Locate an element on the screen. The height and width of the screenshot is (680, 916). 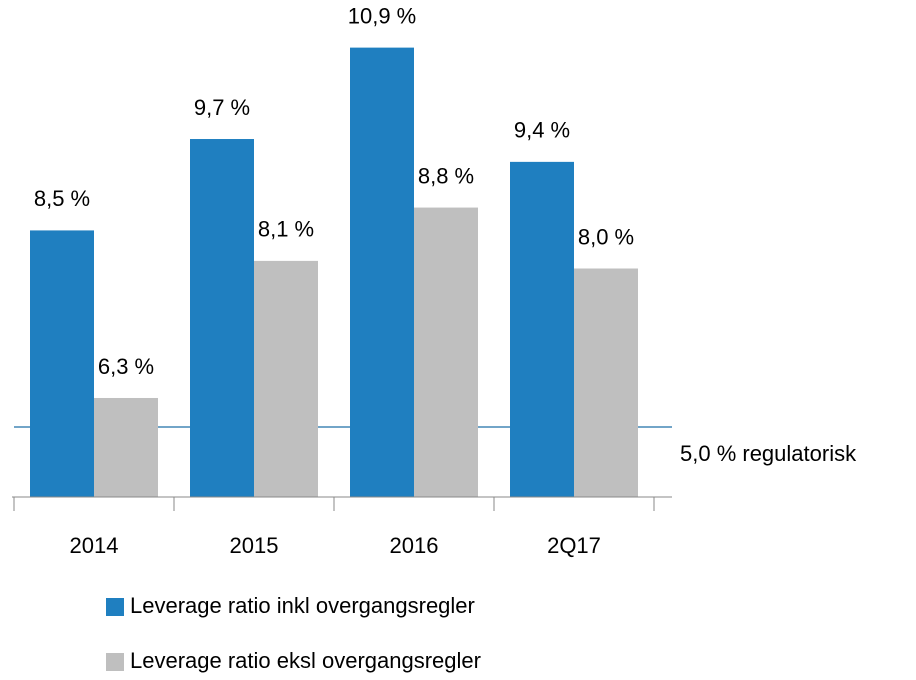
value-label: 9,7 % is located at coordinates (222, 107).